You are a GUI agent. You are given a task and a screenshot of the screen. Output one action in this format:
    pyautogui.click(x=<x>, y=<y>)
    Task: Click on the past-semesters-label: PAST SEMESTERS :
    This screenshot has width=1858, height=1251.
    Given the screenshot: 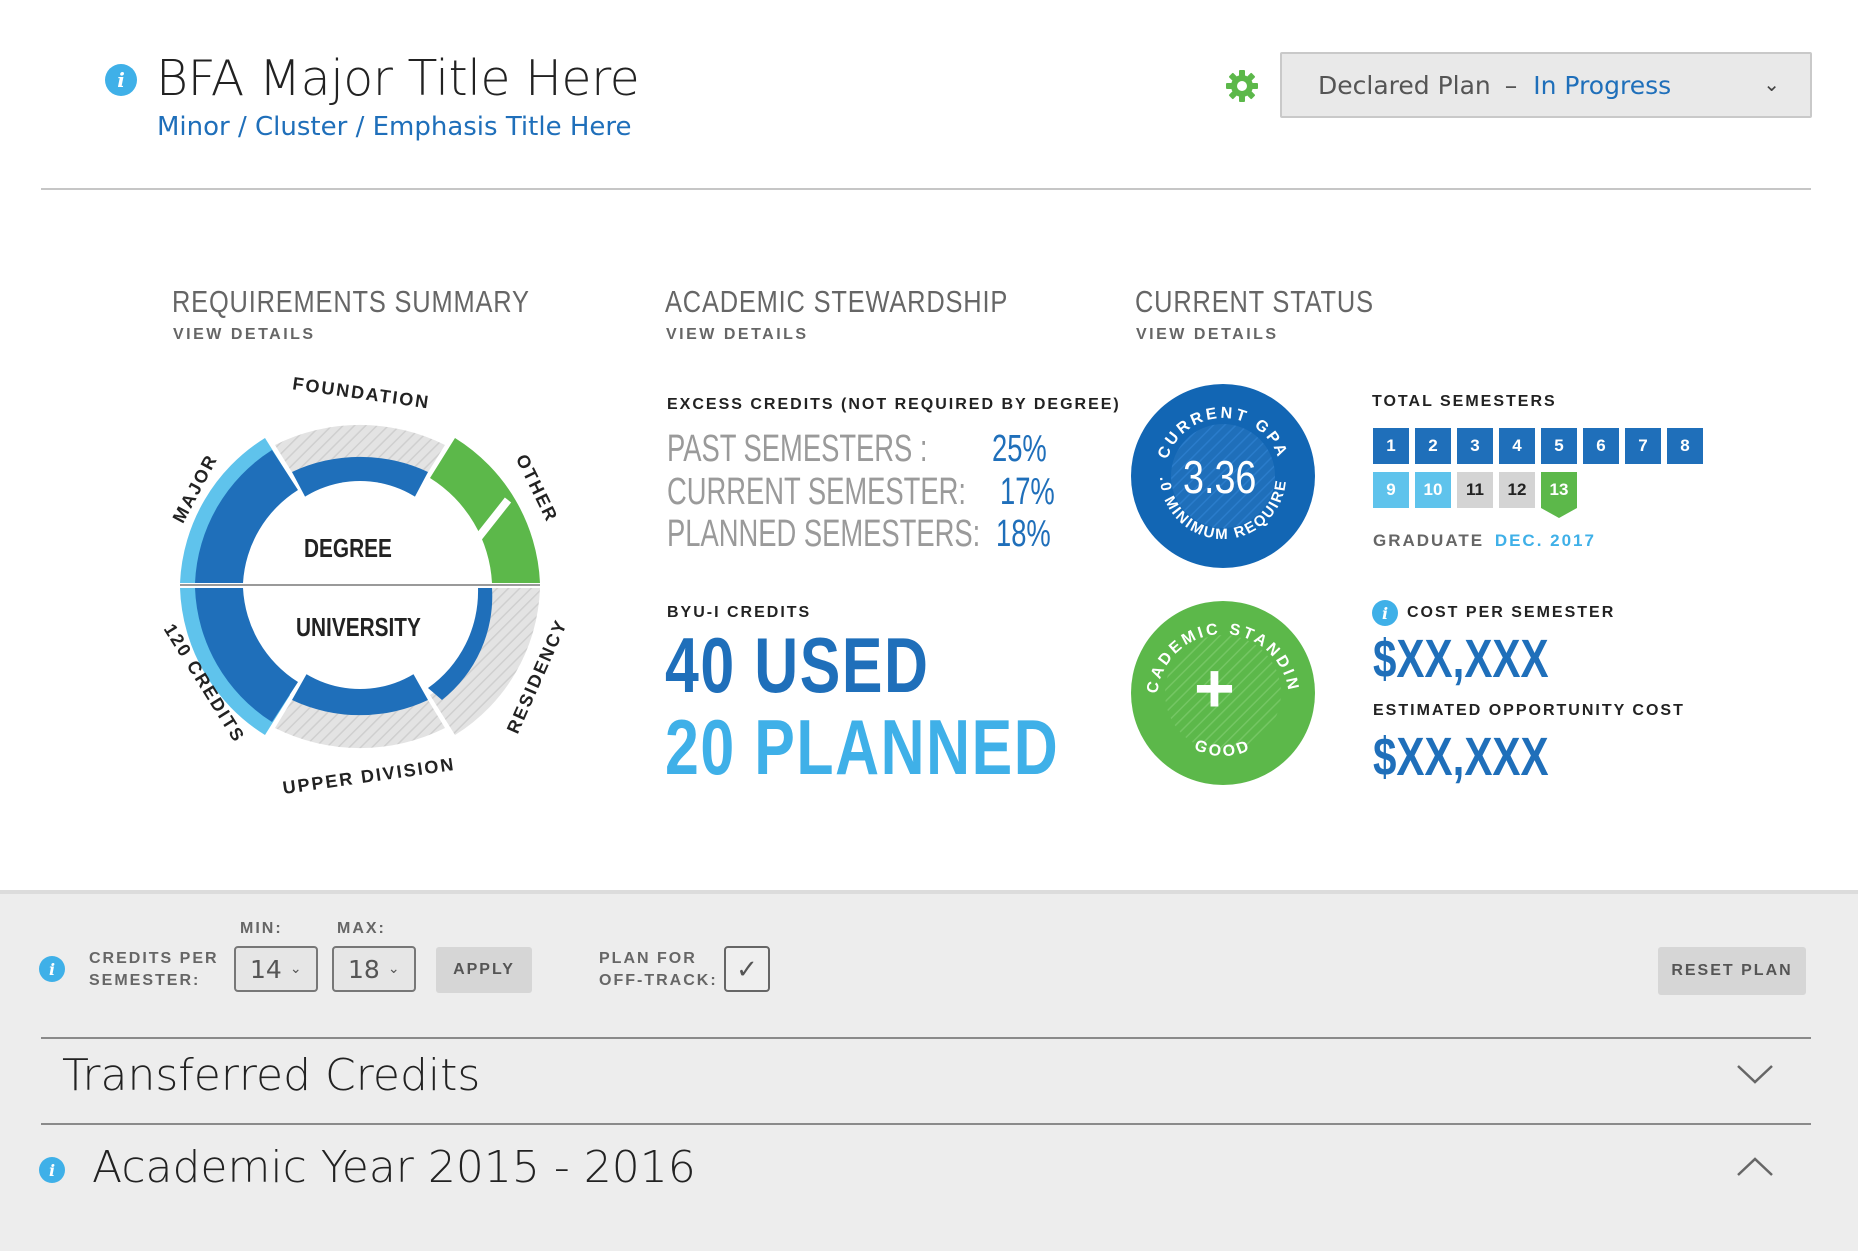 What is the action you would take?
    pyautogui.click(x=797, y=449)
    